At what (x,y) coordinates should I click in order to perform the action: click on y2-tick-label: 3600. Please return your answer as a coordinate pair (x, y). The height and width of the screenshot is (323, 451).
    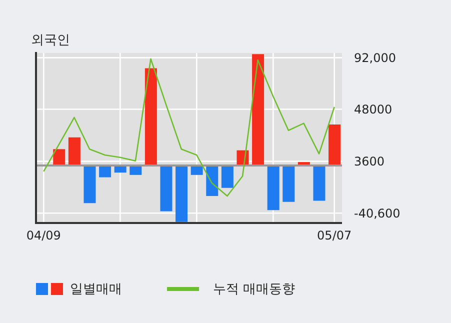
    Looking at the image, I should click on (369, 161).